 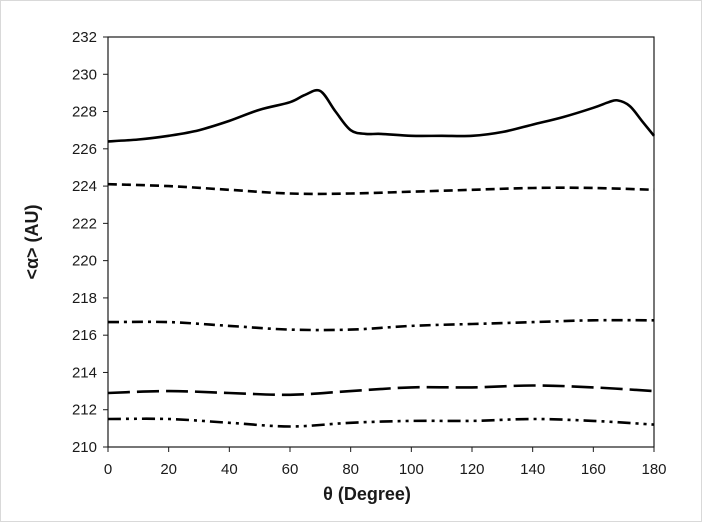 What do you see at coordinates (84, 335) in the screenshot?
I see `y-tick-label: 216` at bounding box center [84, 335].